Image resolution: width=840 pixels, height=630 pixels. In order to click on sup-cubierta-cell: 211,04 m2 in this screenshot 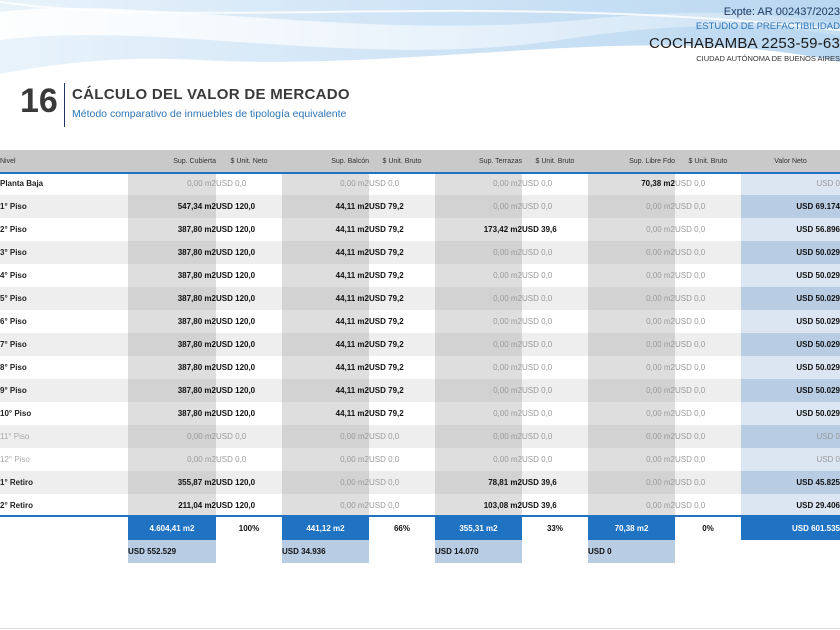, I will do `click(172, 505)`.